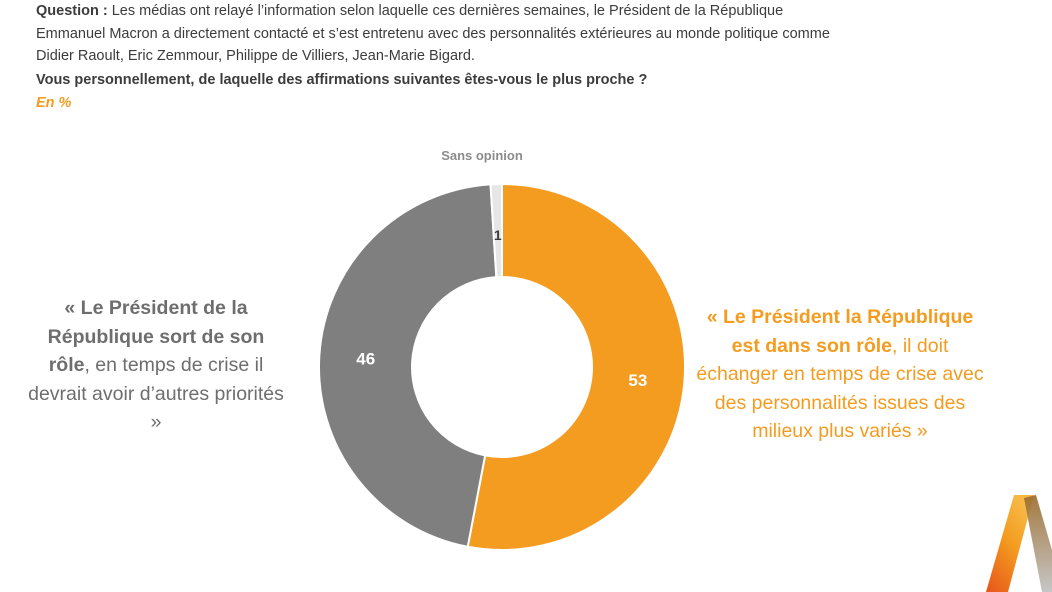  Describe the element at coordinates (498, 235) in the screenshot. I see `donut-value-label-2: 1` at that location.